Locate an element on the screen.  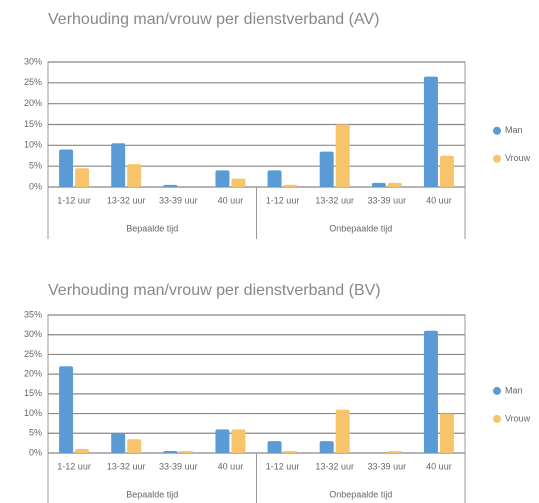
y-tick-label: 35% is located at coordinates (33, 314).